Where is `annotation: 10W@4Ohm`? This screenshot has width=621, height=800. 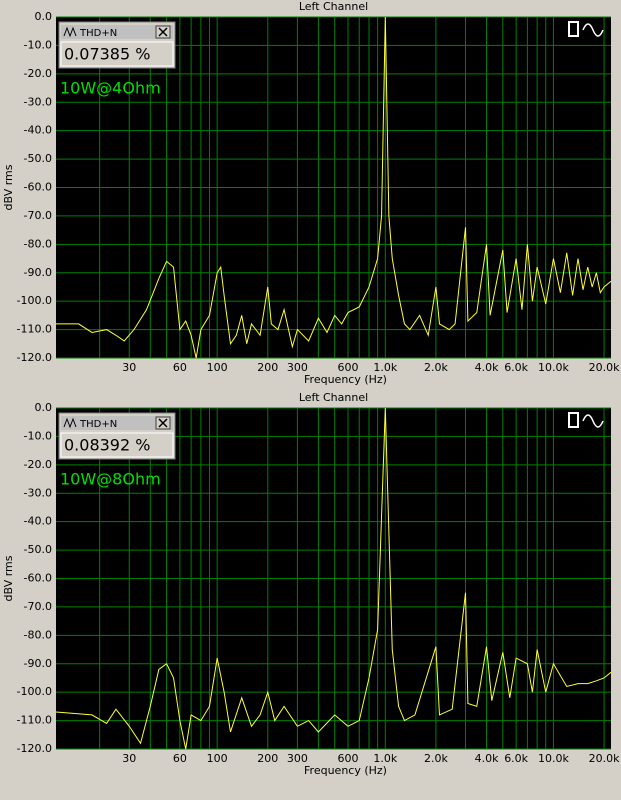 annotation: 10W@4Ohm is located at coordinates (110, 88).